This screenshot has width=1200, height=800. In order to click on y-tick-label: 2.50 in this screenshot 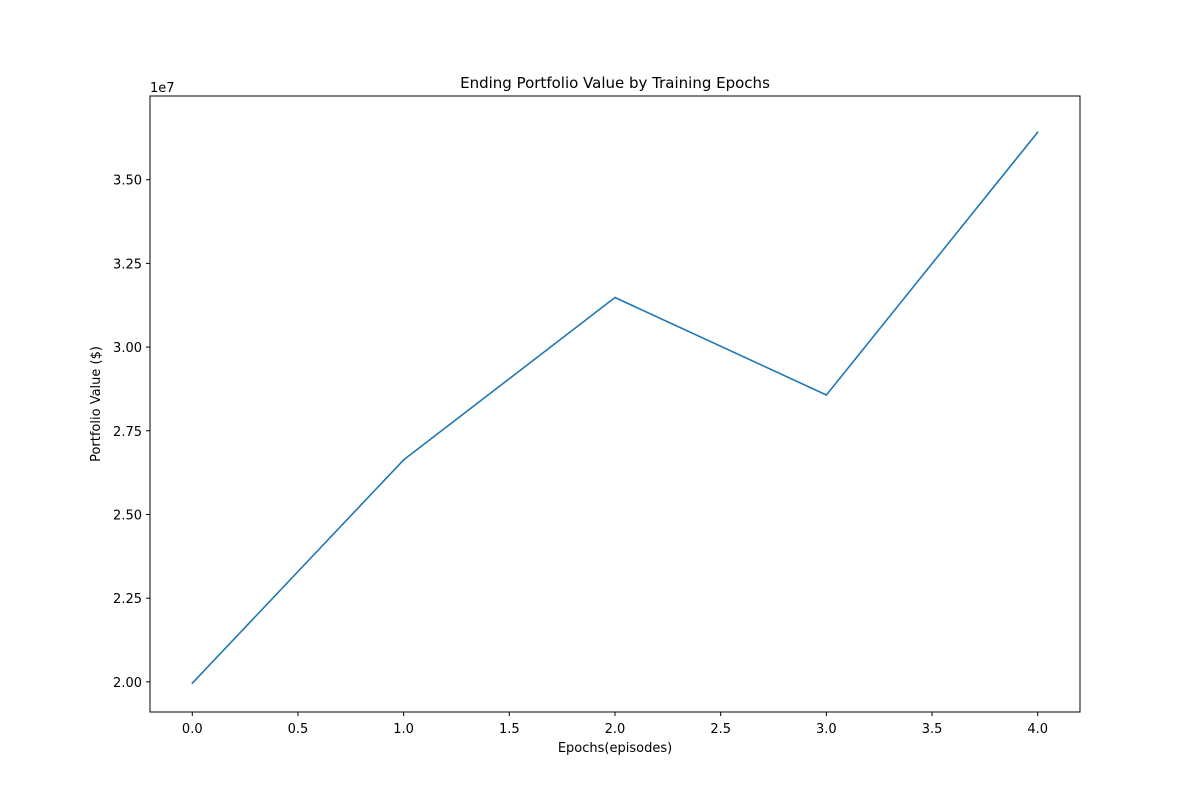, I will do `click(127, 515)`.